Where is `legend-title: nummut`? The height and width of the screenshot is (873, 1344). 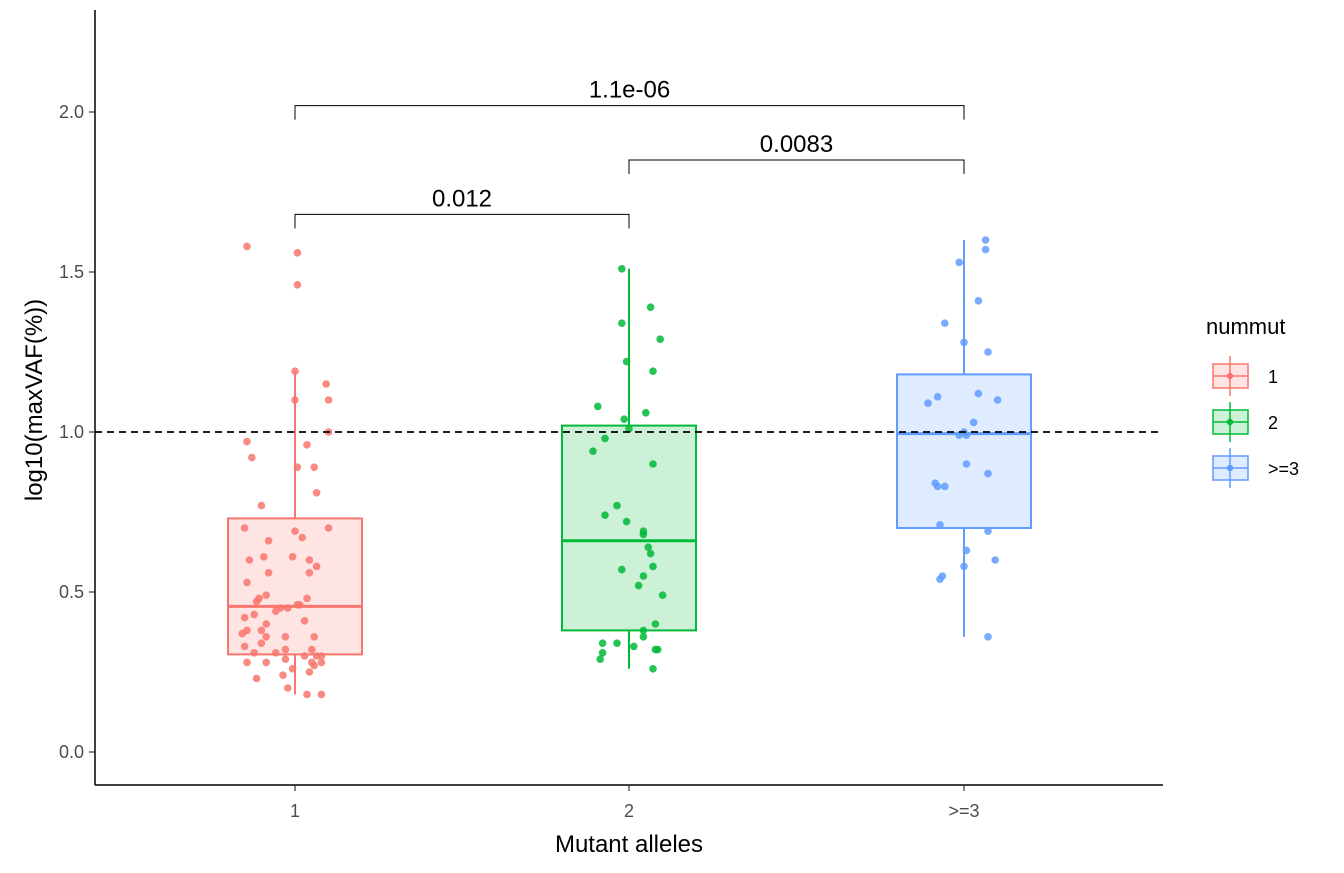
legend-title: nummut is located at coordinates (1245, 326).